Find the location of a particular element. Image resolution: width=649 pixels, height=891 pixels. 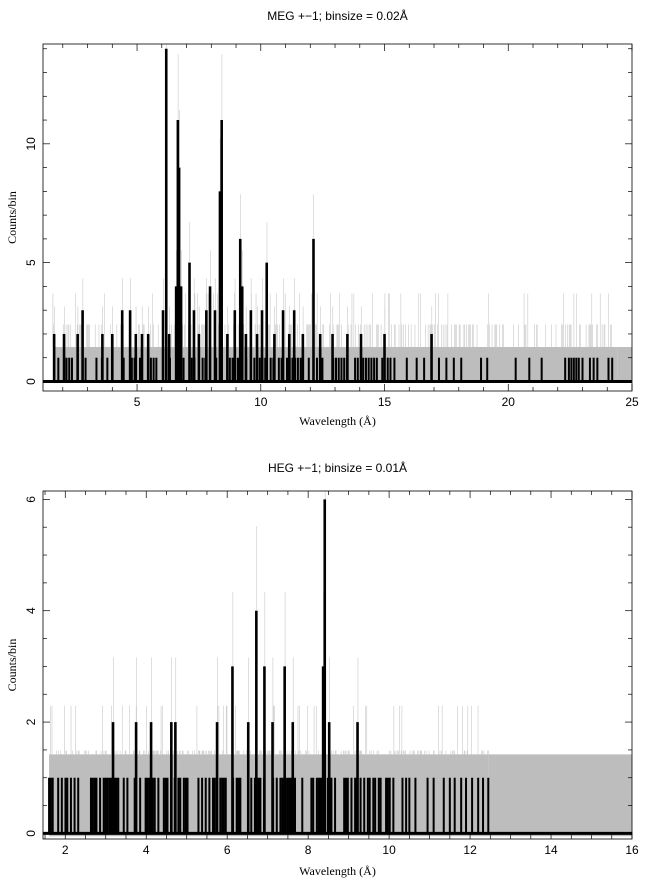

x-tick-label: 20 is located at coordinates (509, 402).